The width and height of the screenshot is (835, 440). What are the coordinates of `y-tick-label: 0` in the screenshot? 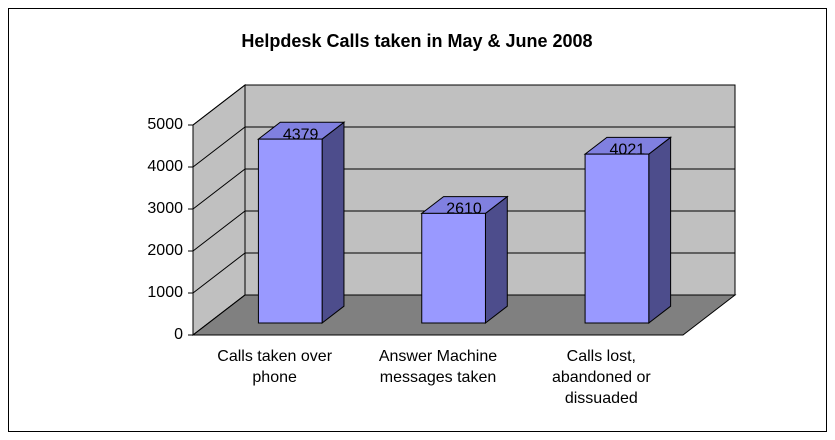 It's located at (178, 334).